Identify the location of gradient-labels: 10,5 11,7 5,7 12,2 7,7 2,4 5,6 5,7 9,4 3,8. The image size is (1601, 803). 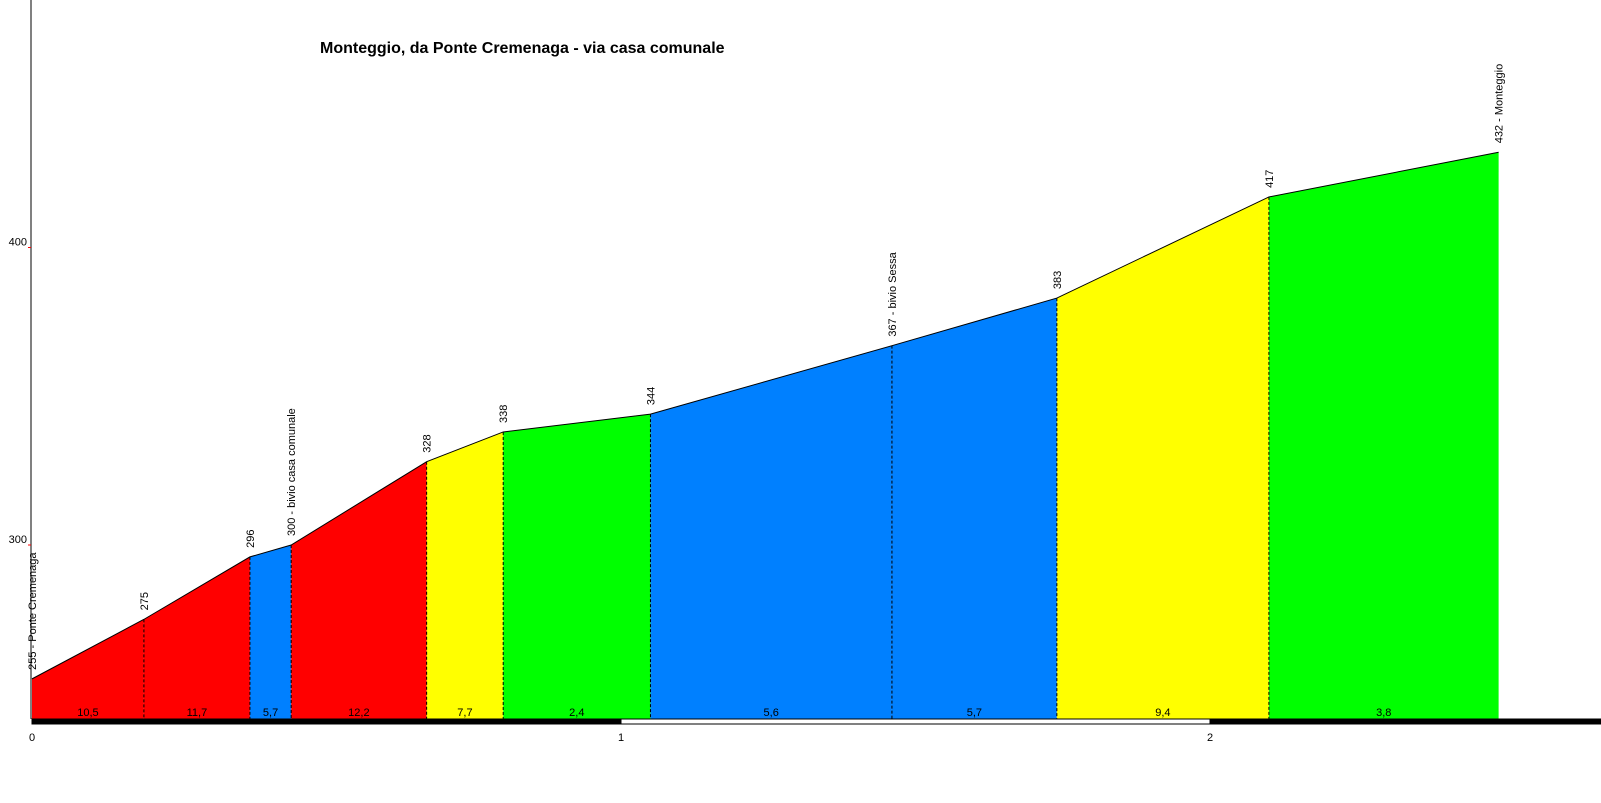
(734, 713).